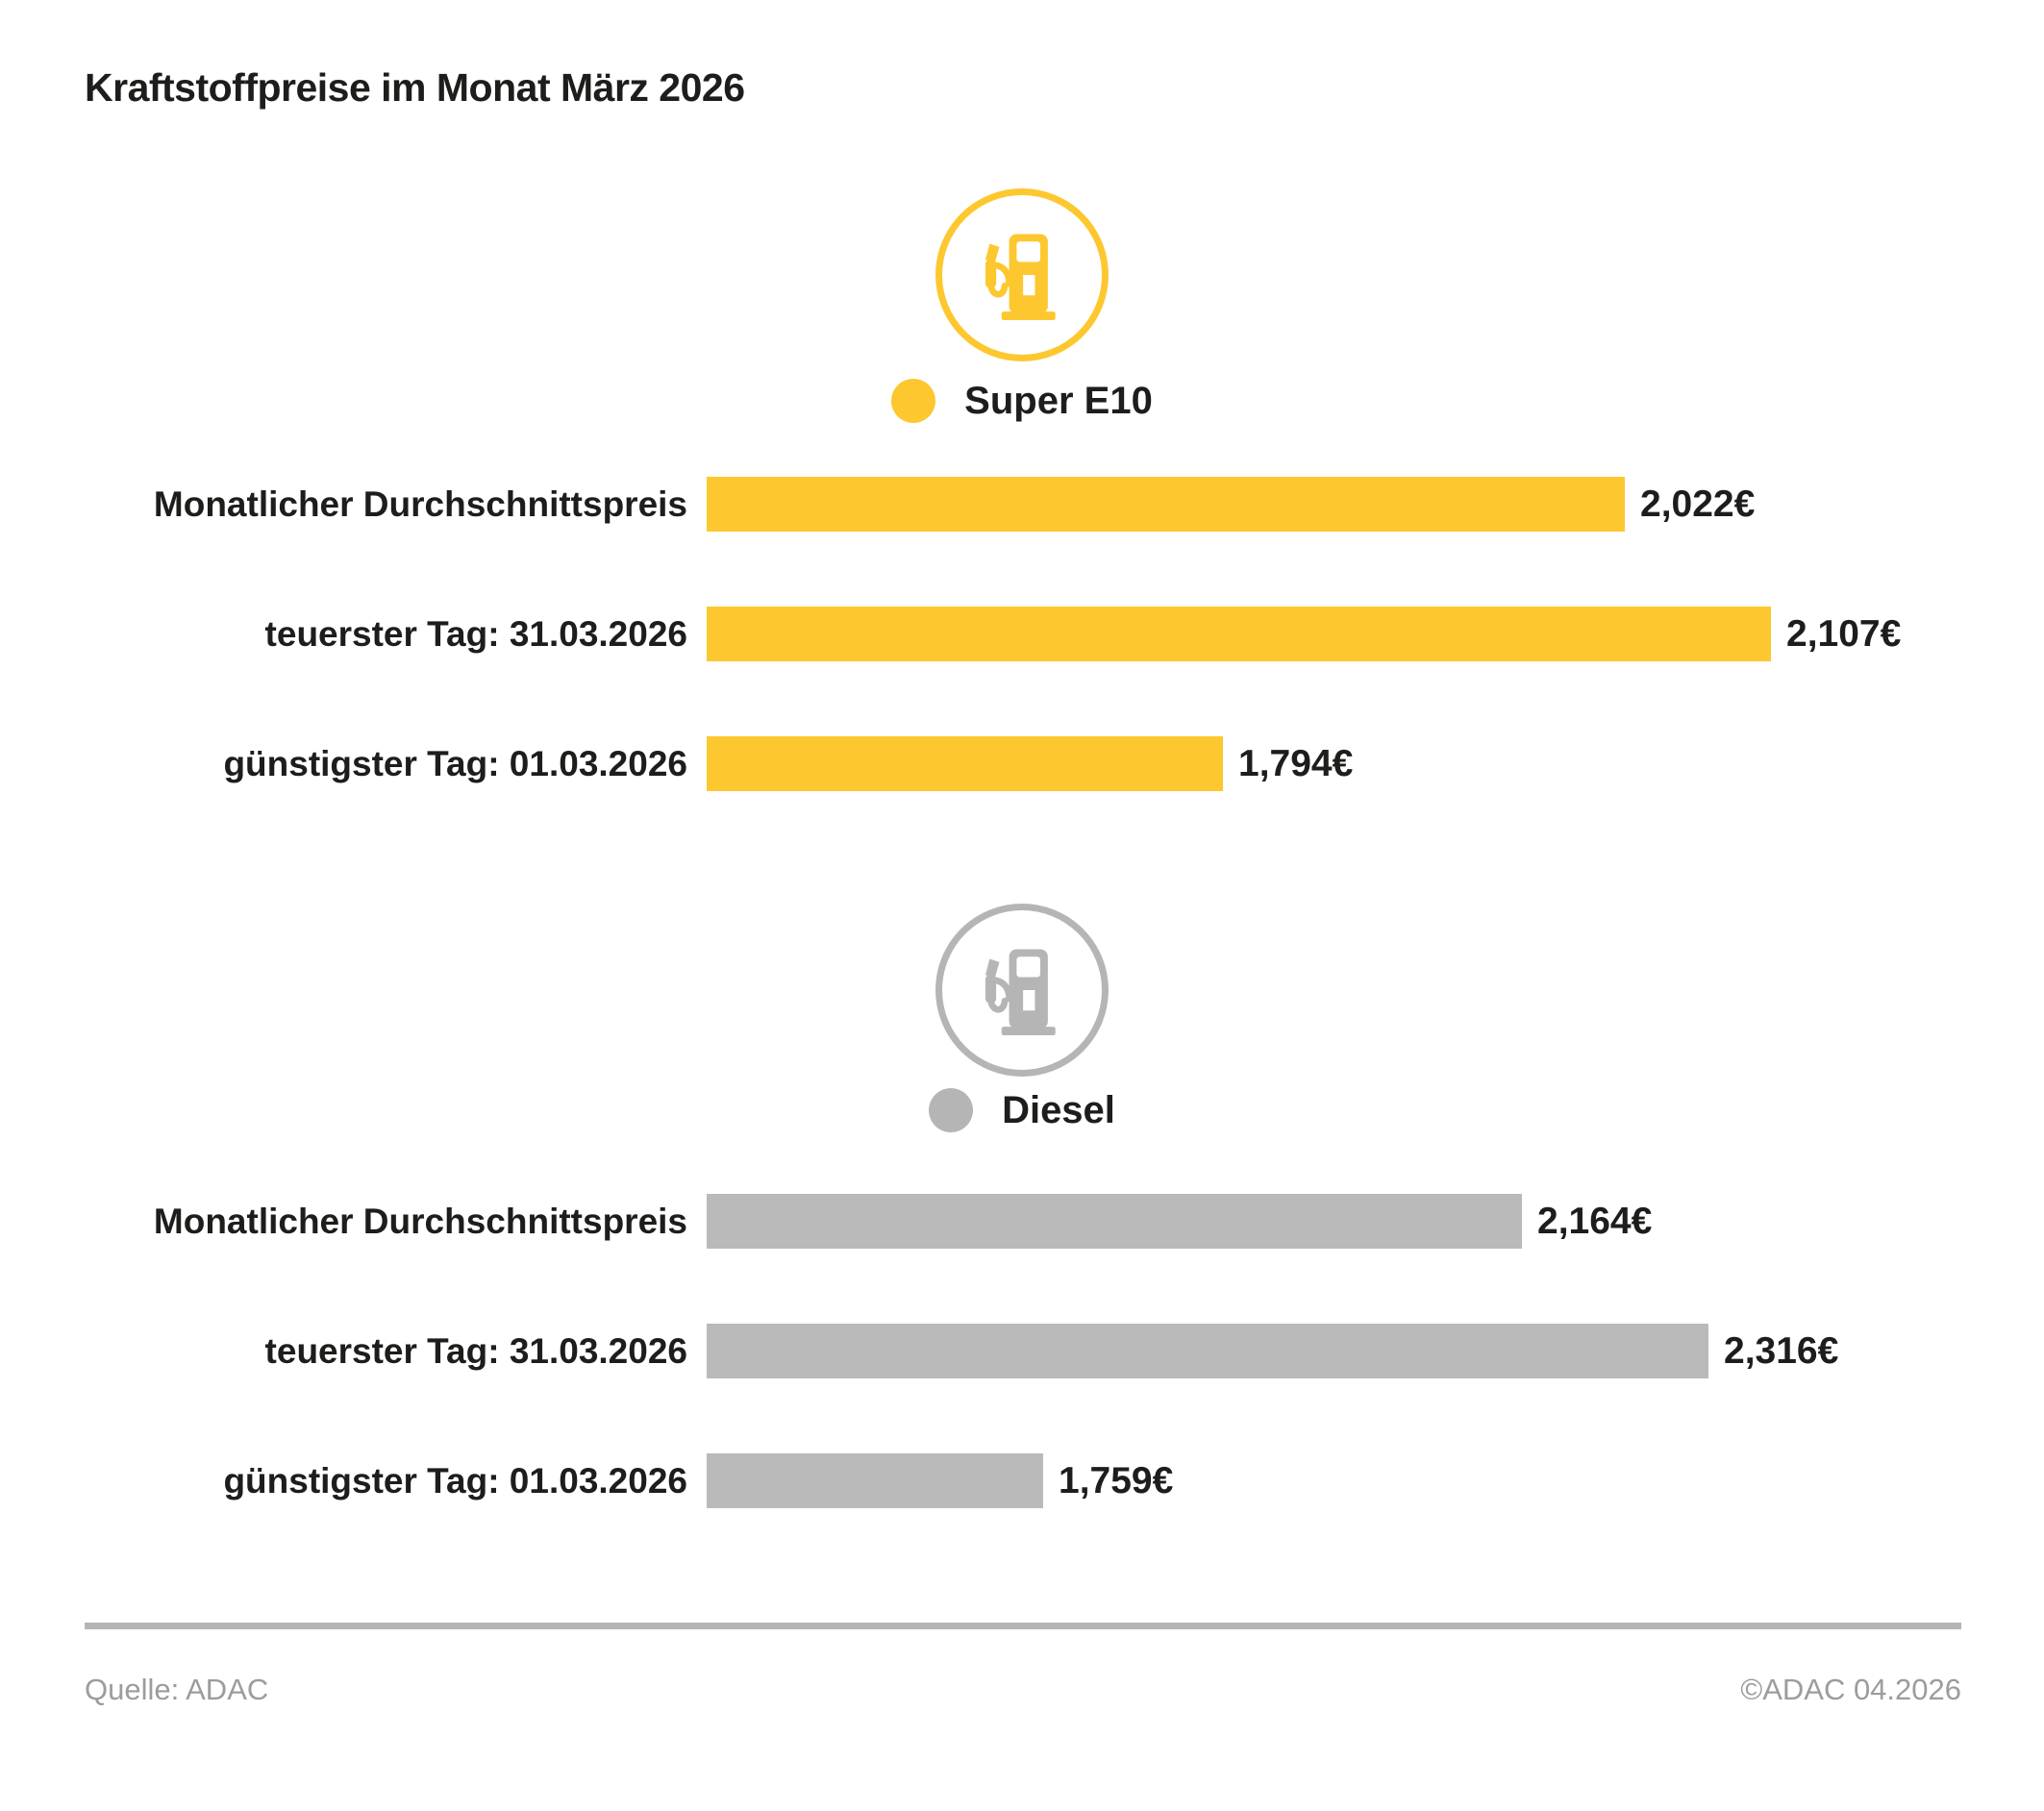 The image size is (2044, 1811). What do you see at coordinates (951, 1110) in the screenshot?
I see `diesel-legend-dot` at bounding box center [951, 1110].